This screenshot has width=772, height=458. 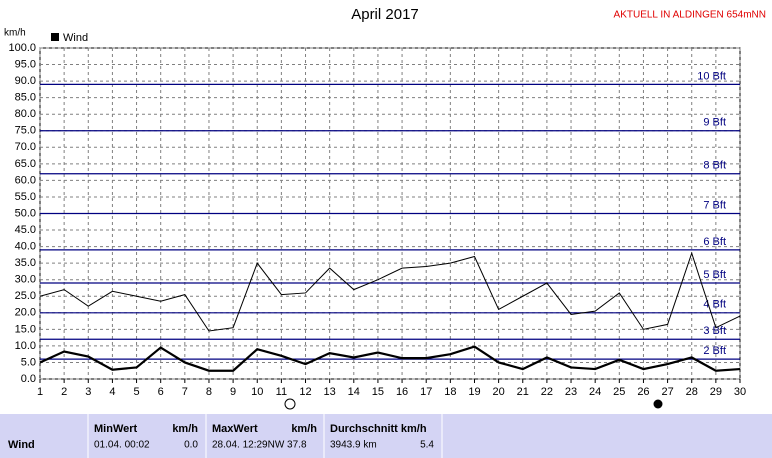 I want to click on x-tick-label: 7, so click(x=185, y=392).